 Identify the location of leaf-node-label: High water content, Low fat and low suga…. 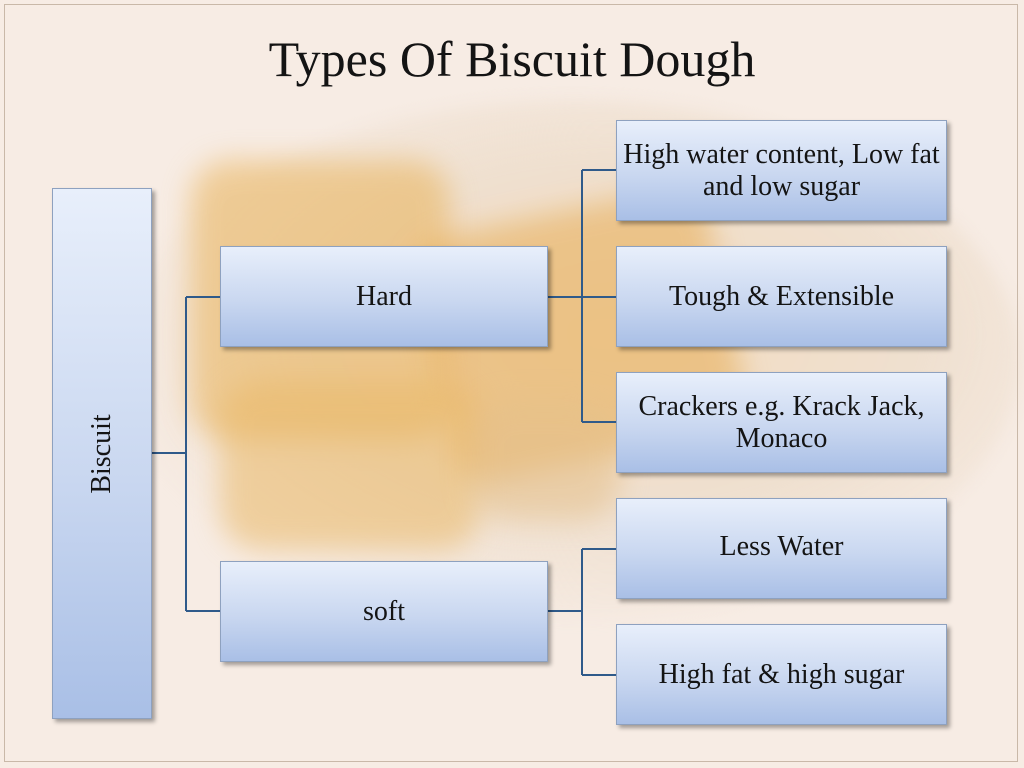
(781, 170).